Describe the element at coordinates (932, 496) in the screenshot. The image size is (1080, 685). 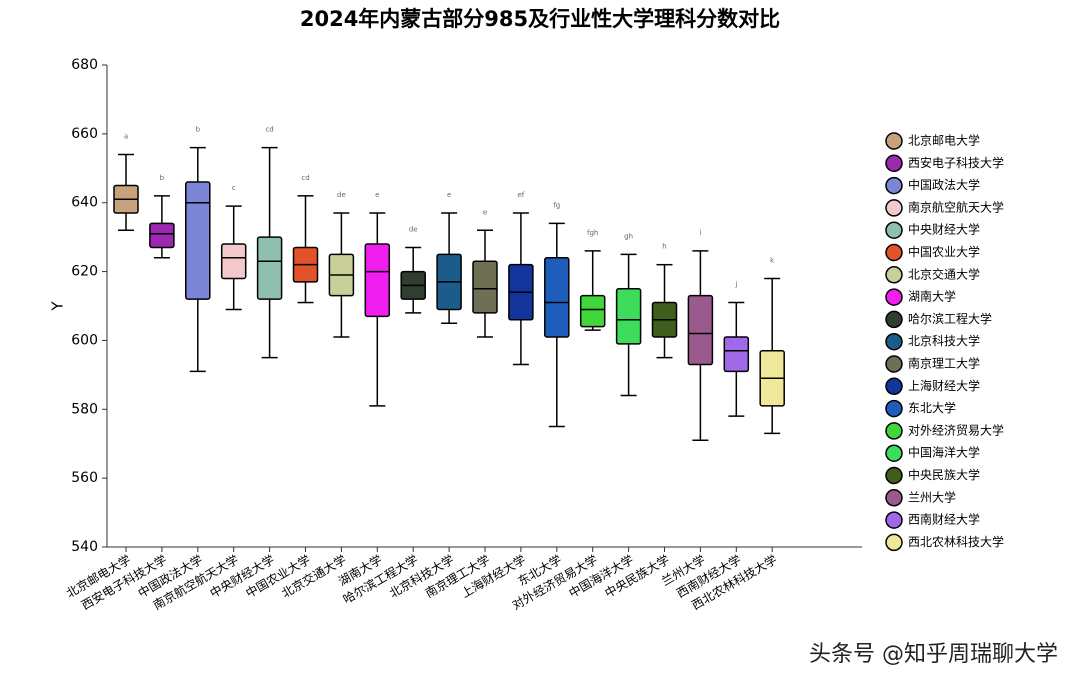
I see `legend-label: 兰州大学` at that location.